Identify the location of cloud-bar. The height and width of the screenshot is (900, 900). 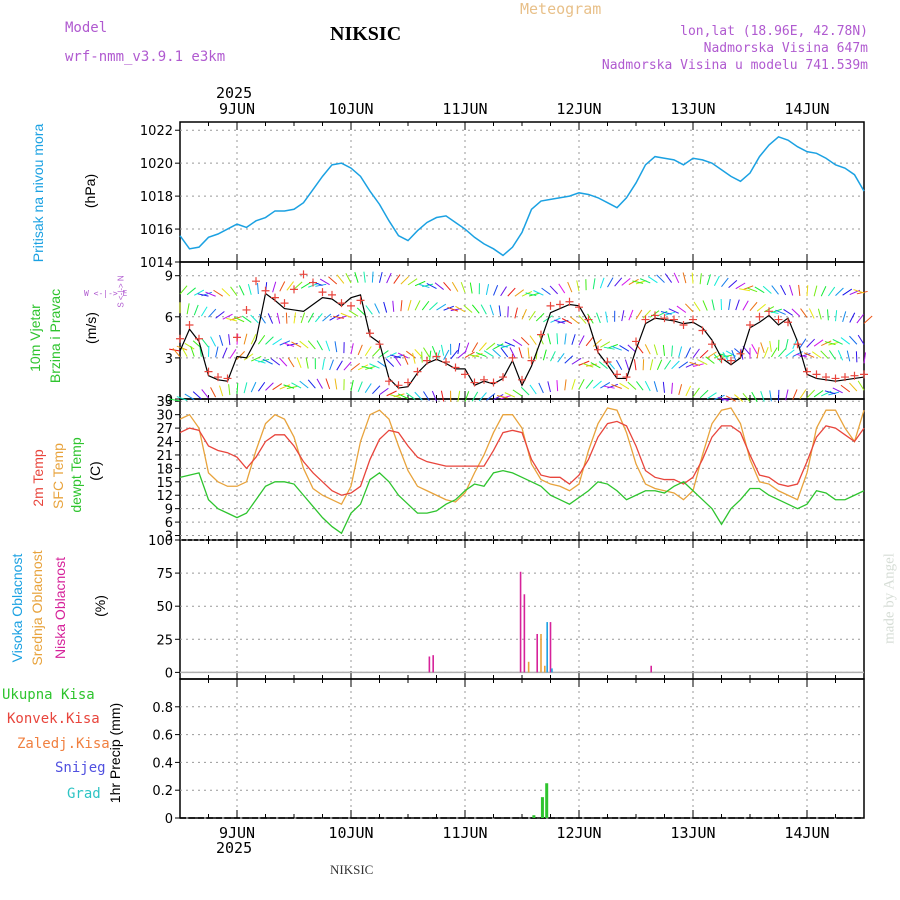
(651, 669).